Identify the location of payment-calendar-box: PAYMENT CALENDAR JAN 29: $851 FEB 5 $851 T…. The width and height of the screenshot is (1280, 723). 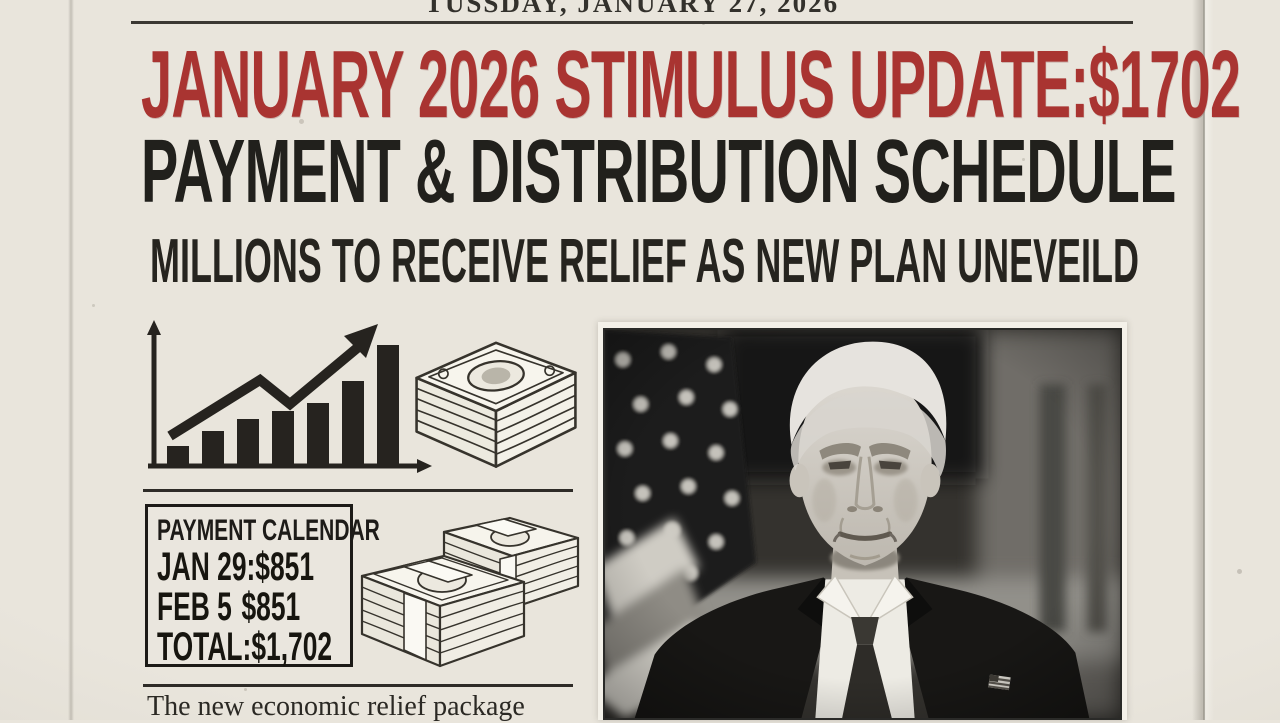
(262, 586).